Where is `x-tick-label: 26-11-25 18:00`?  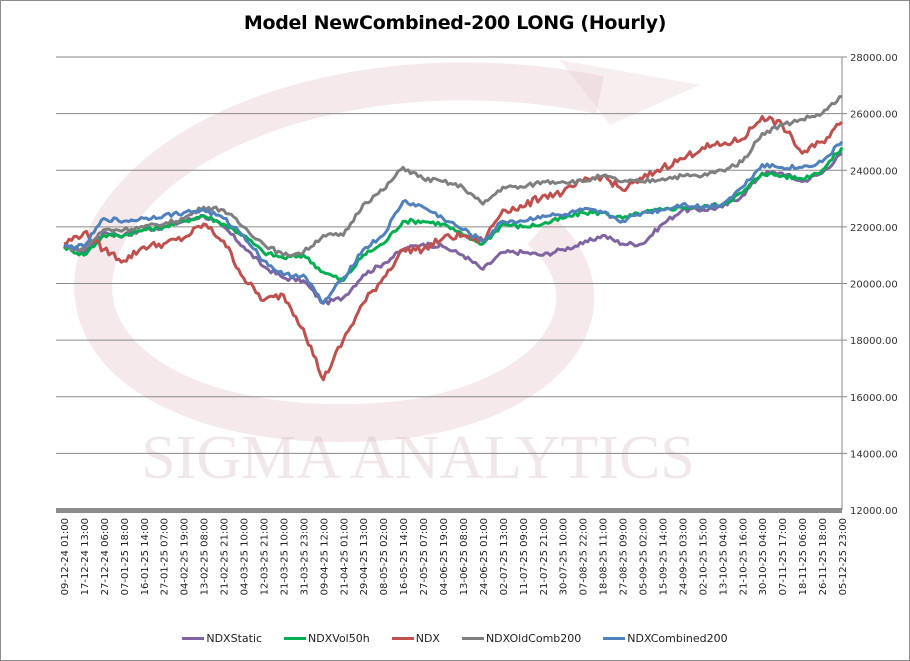 x-tick-label: 26-11-25 18:00 is located at coordinates (823, 556).